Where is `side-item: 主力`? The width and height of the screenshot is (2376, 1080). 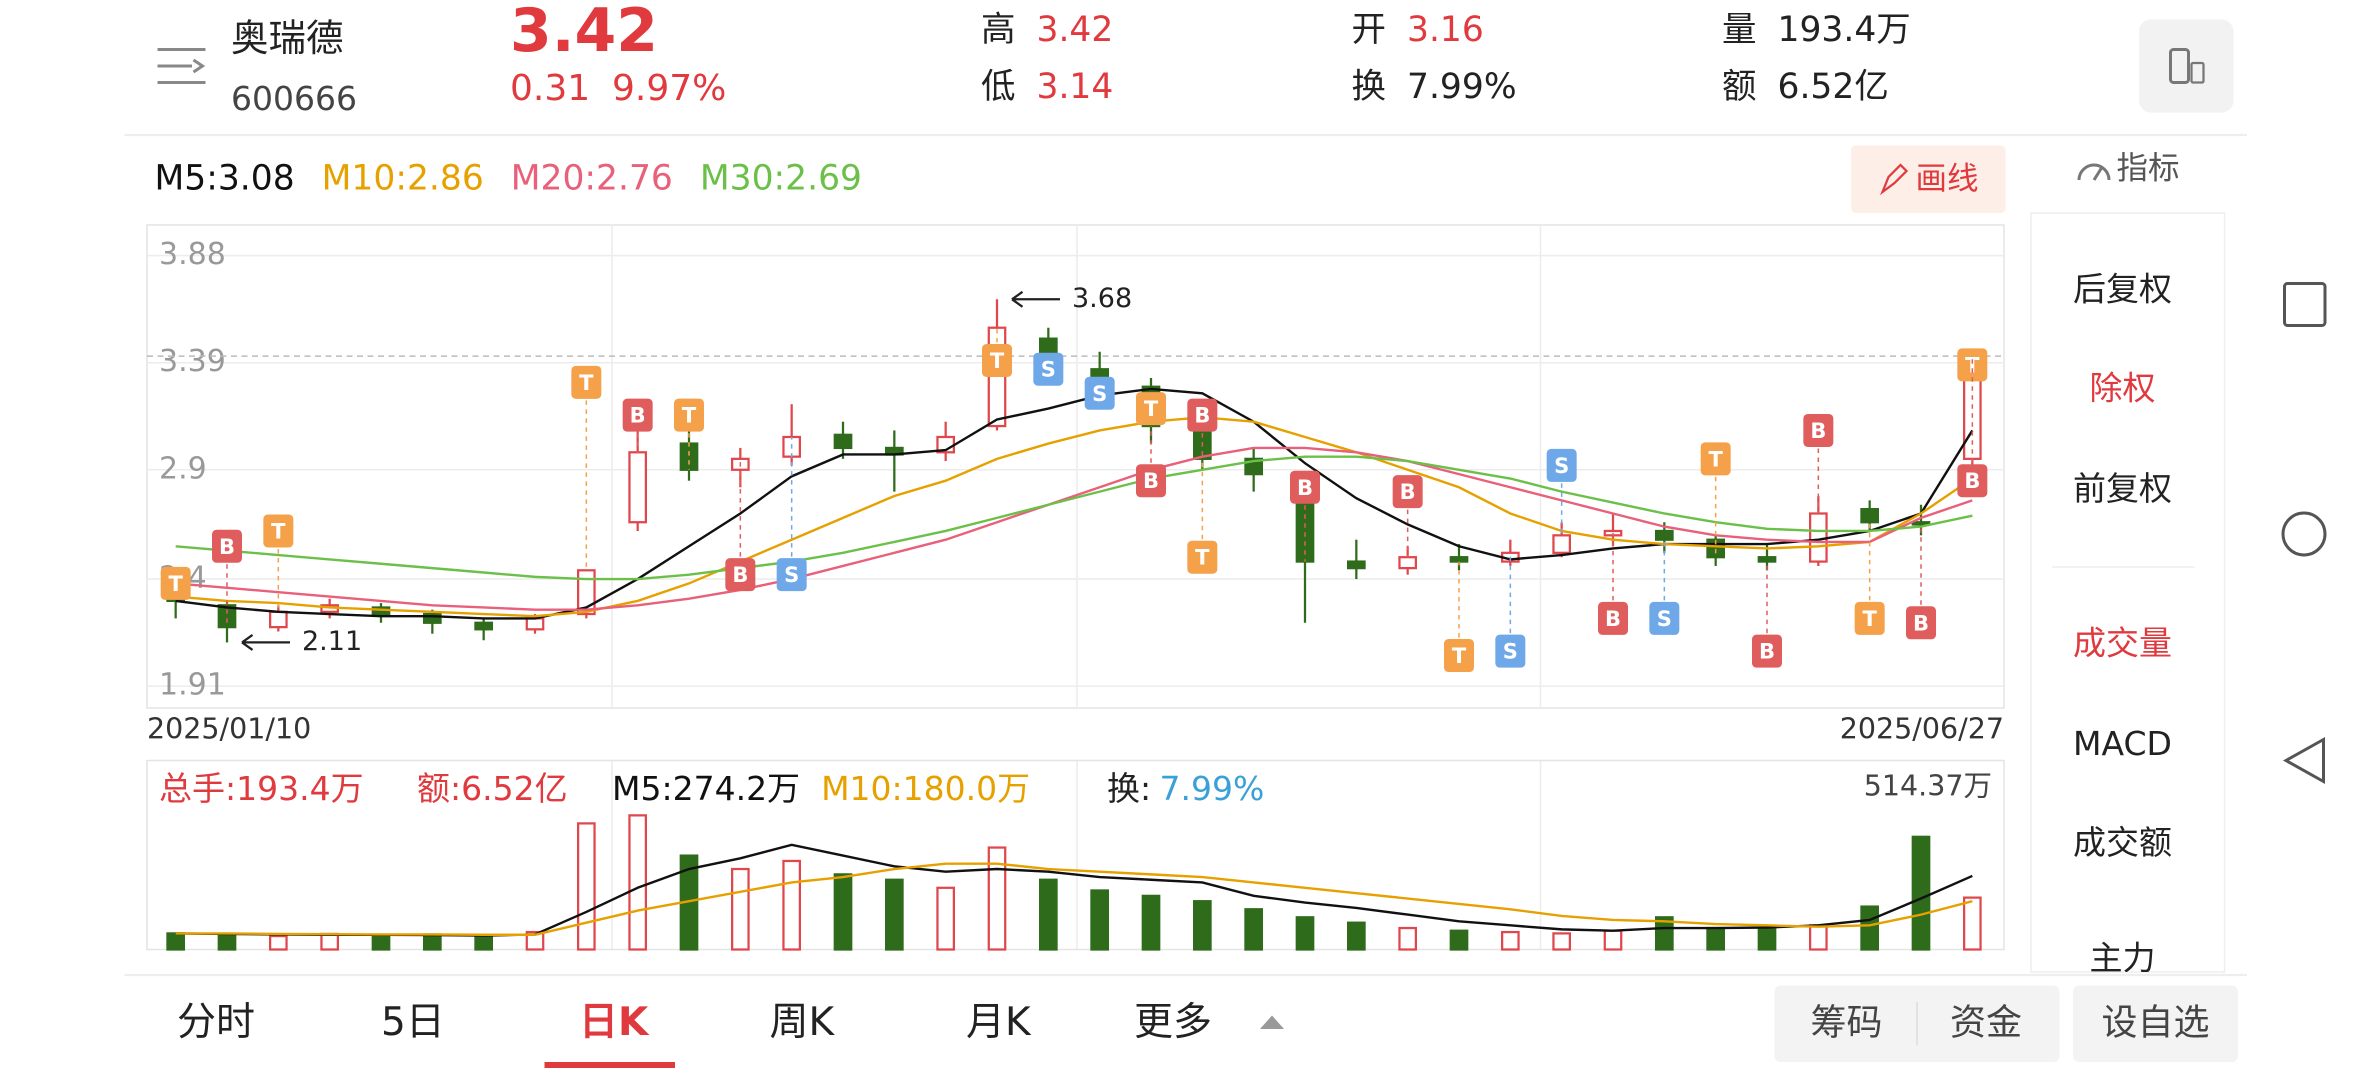
side-item: 主力 is located at coordinates (2123, 958).